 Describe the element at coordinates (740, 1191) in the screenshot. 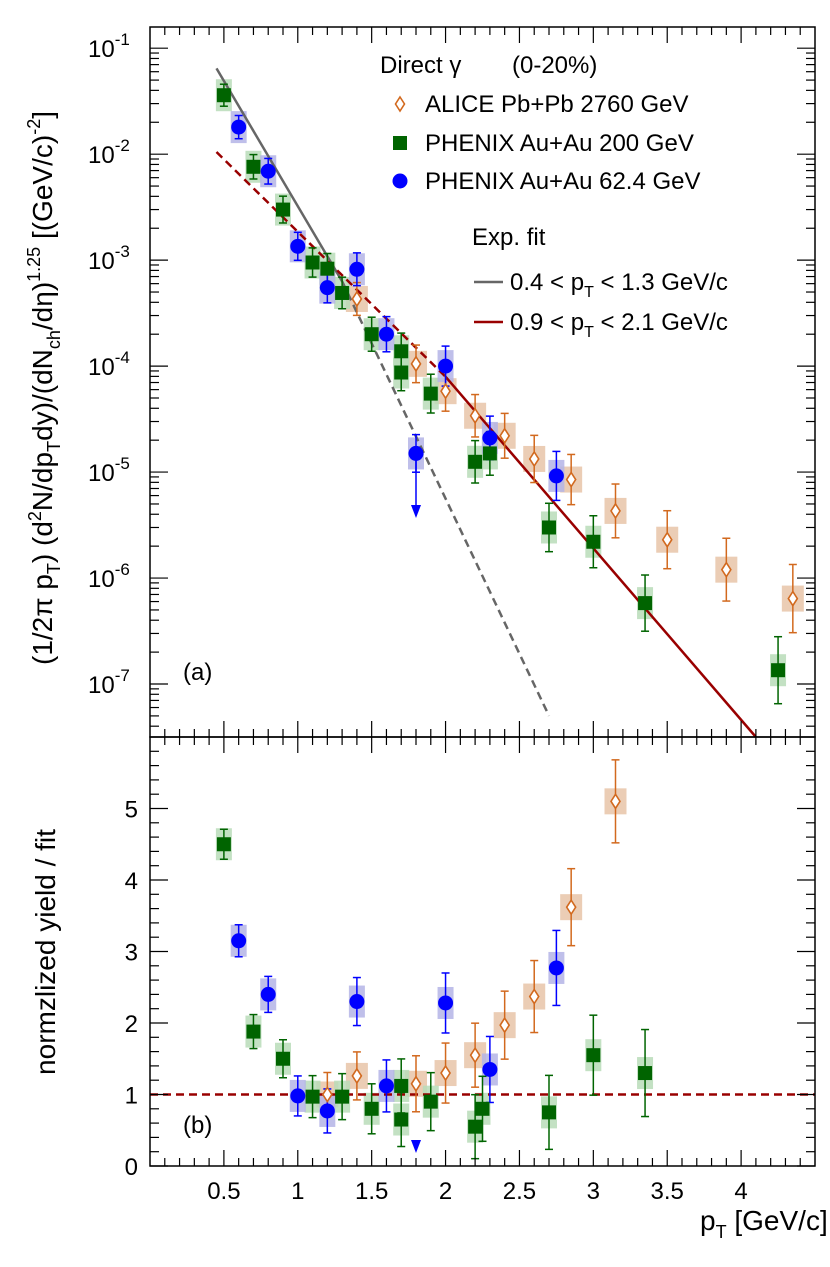

I see `x-tick-label: 4` at that location.